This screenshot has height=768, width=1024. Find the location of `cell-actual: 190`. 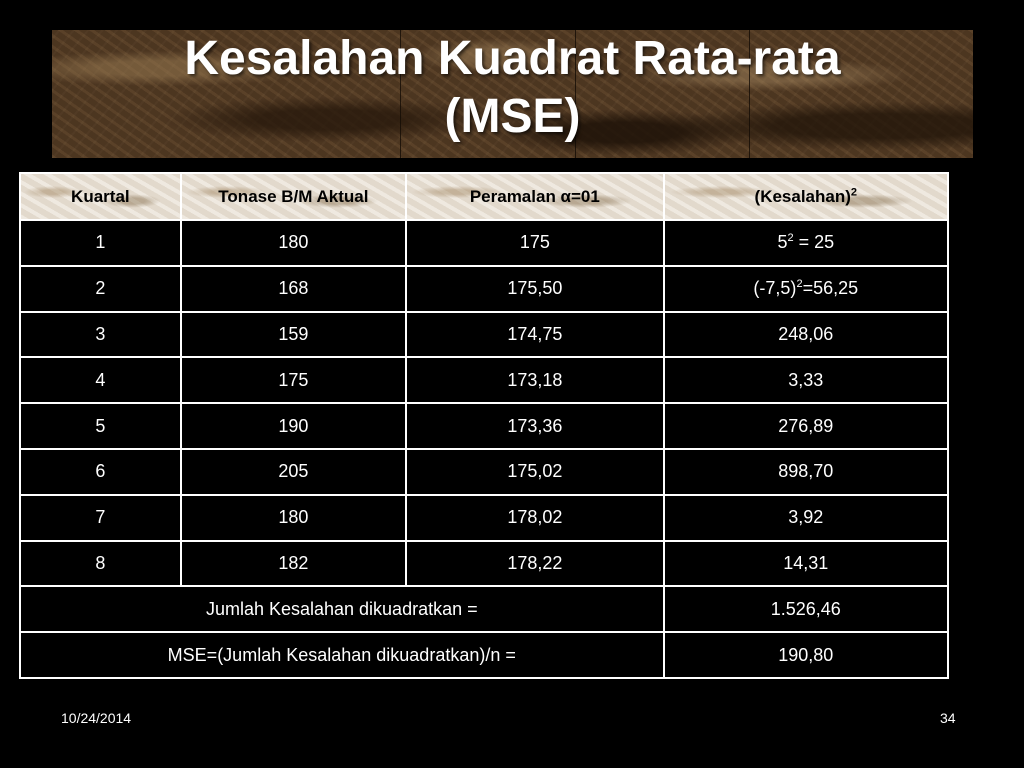

cell-actual: 190 is located at coordinates (293, 426).